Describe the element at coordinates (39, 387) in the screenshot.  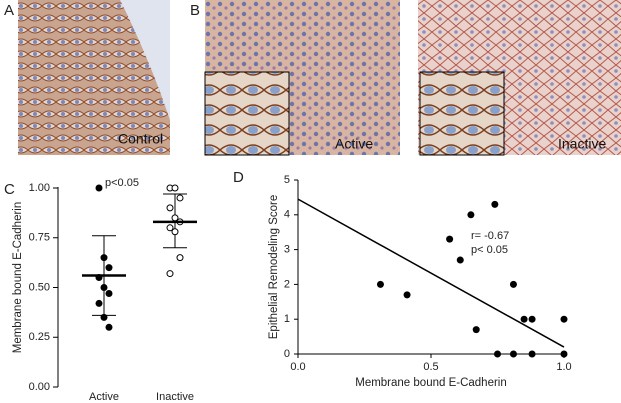
I see `y-tick-label: 0.00` at that location.